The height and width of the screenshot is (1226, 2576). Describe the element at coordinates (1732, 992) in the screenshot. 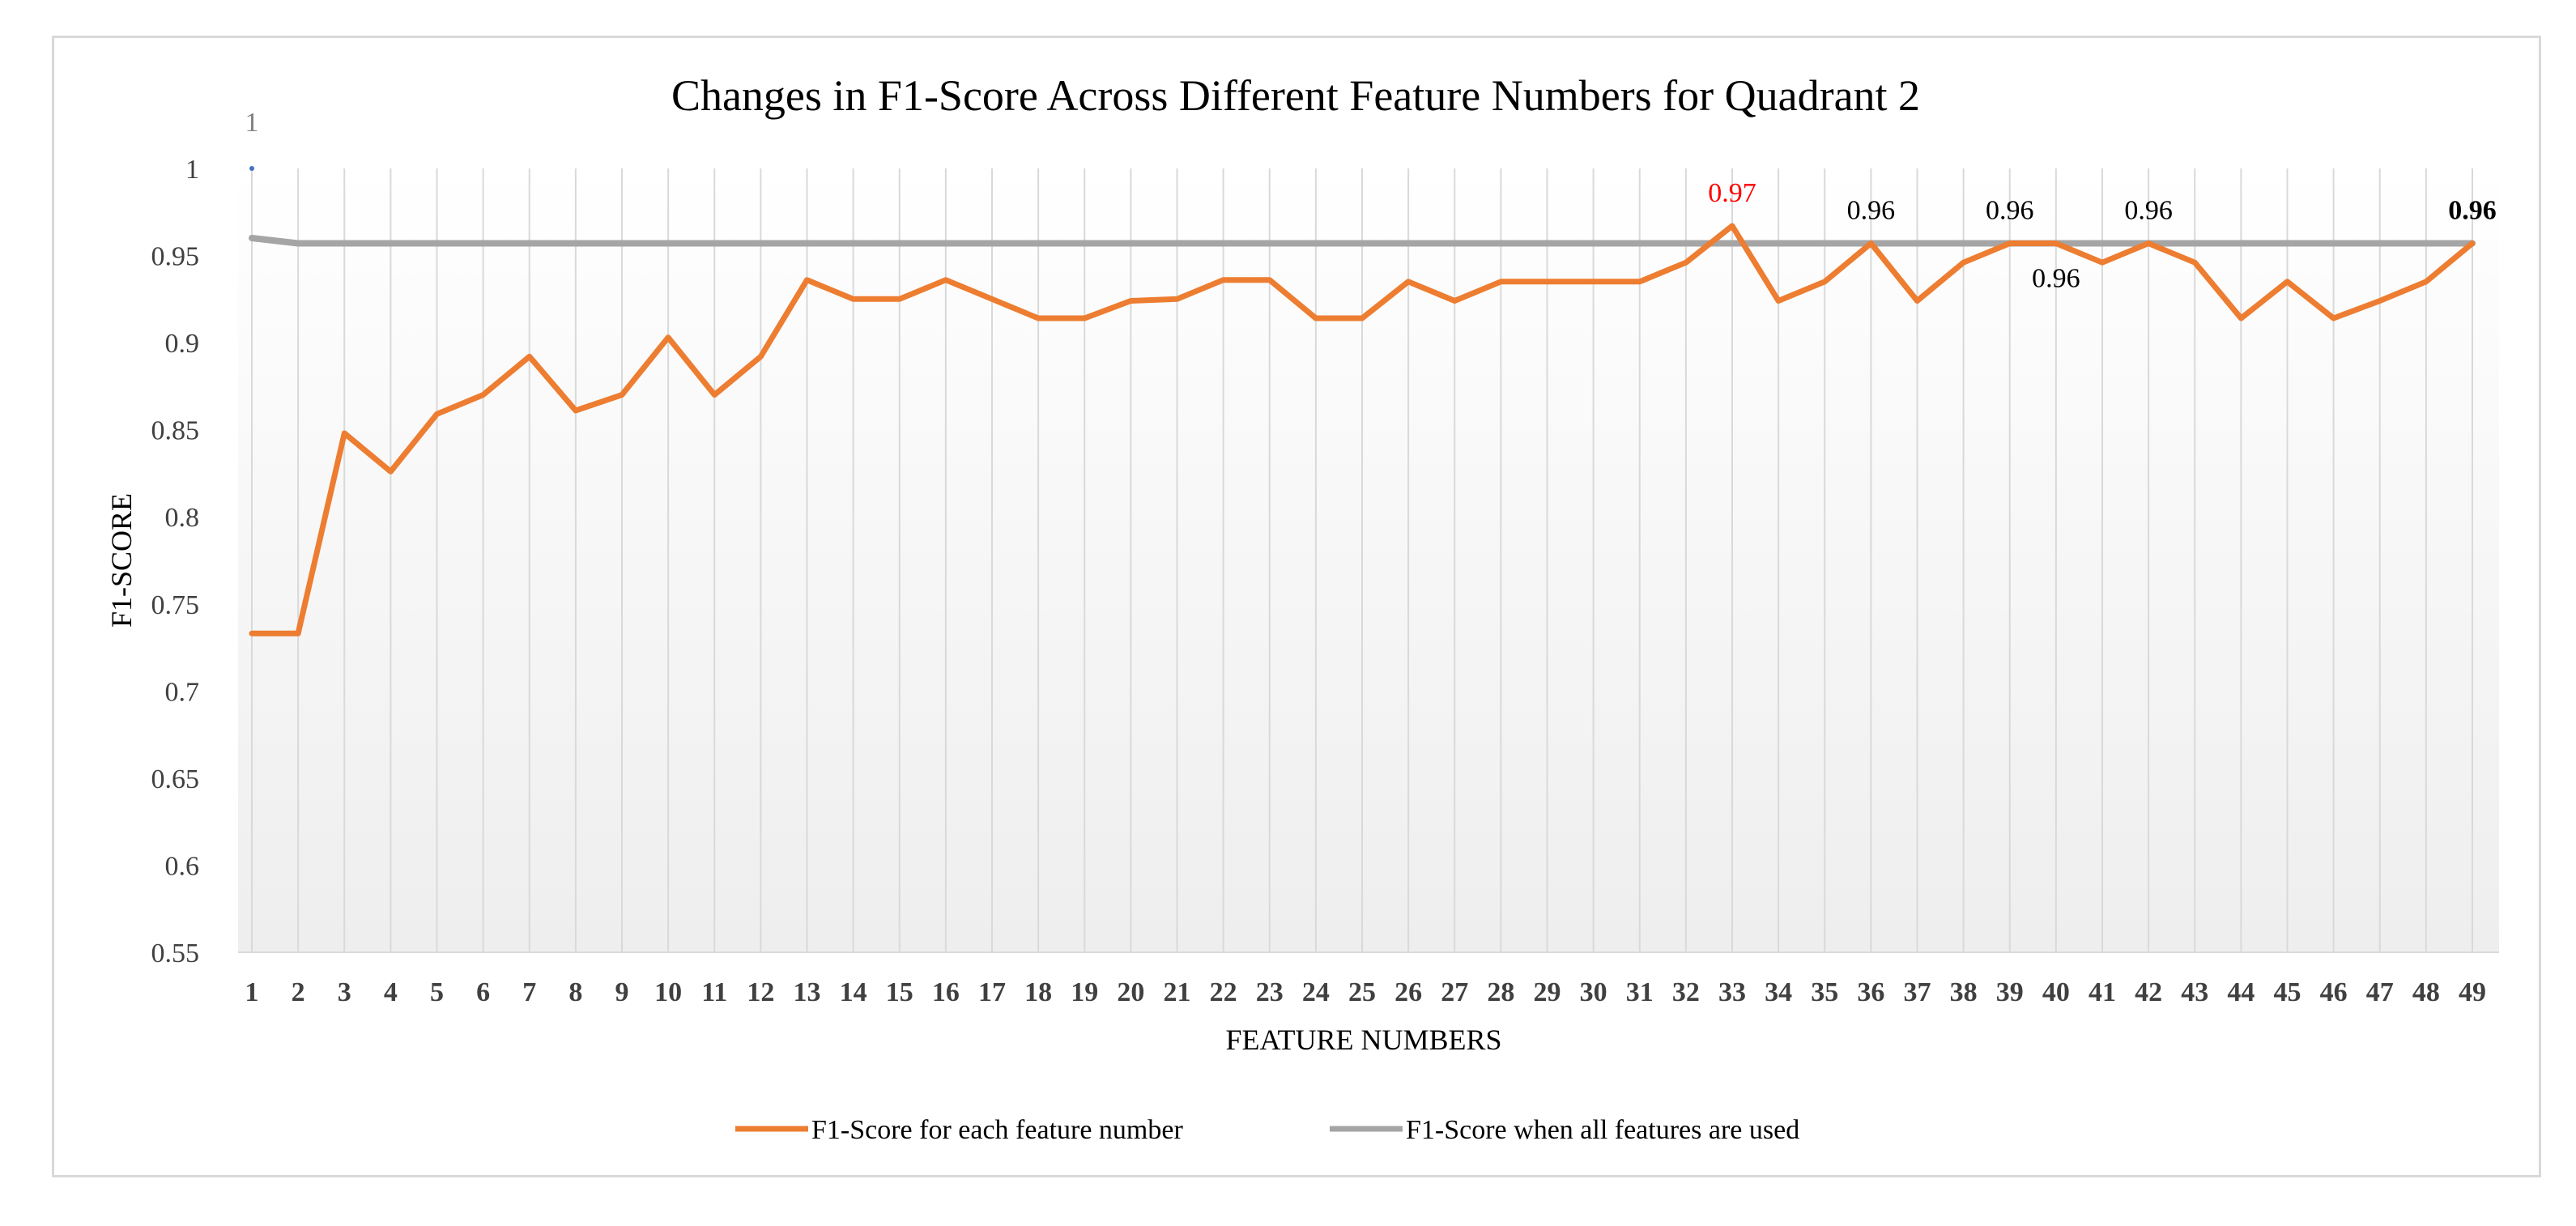

I see `x-tick-label: 33` at that location.